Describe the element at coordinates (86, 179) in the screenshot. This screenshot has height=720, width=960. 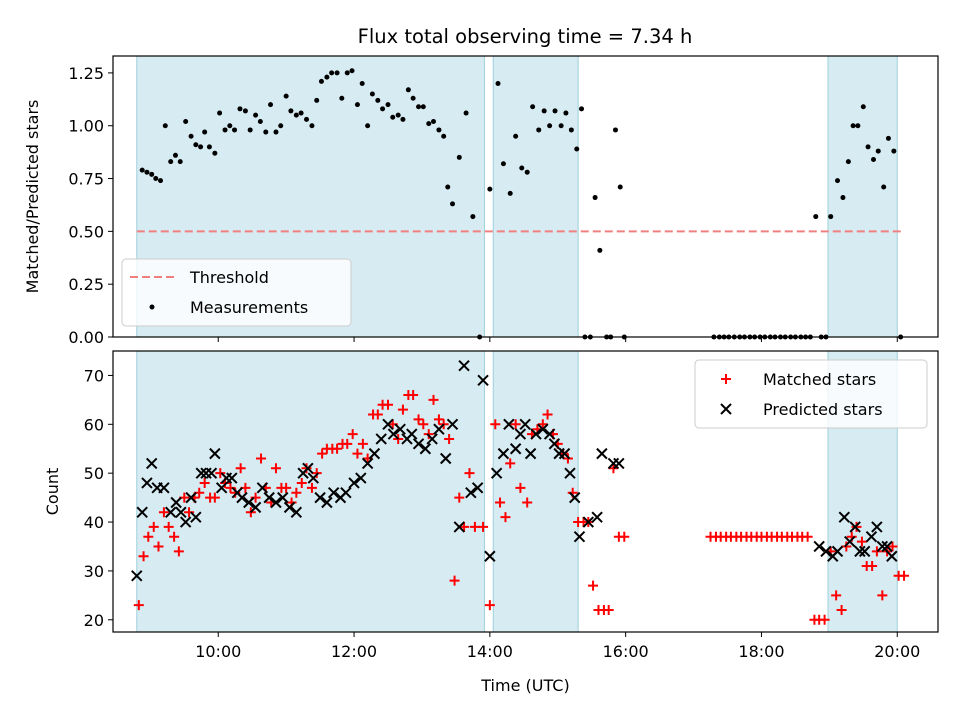
I see `y-tick-label: 0.75` at that location.